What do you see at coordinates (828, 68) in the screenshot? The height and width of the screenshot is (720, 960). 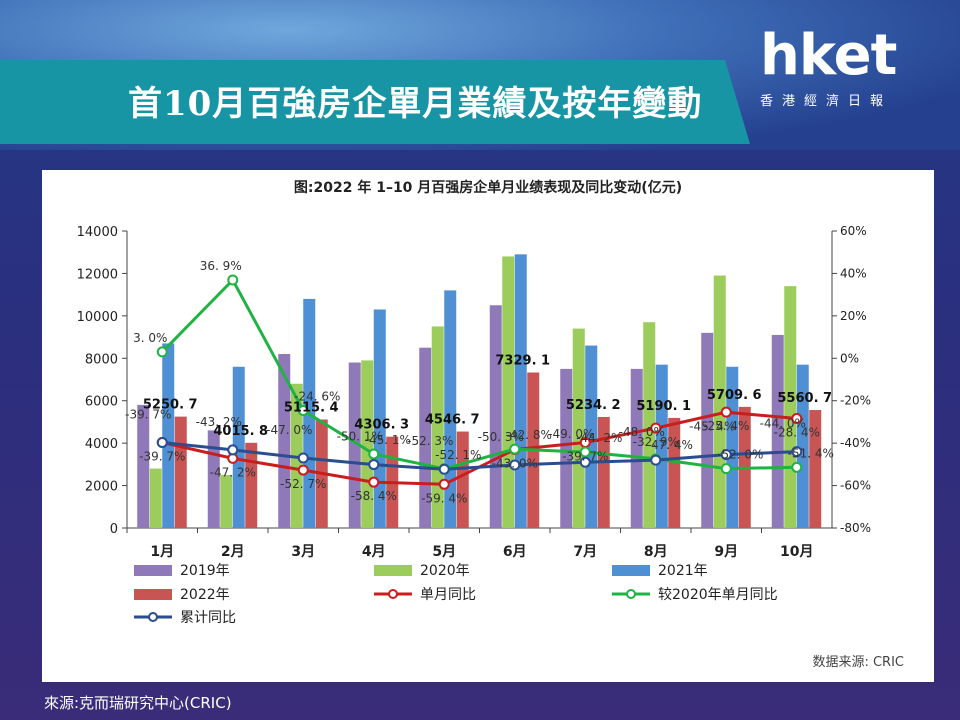 I see `brand-logo: hket 香港經濟日報` at bounding box center [828, 68].